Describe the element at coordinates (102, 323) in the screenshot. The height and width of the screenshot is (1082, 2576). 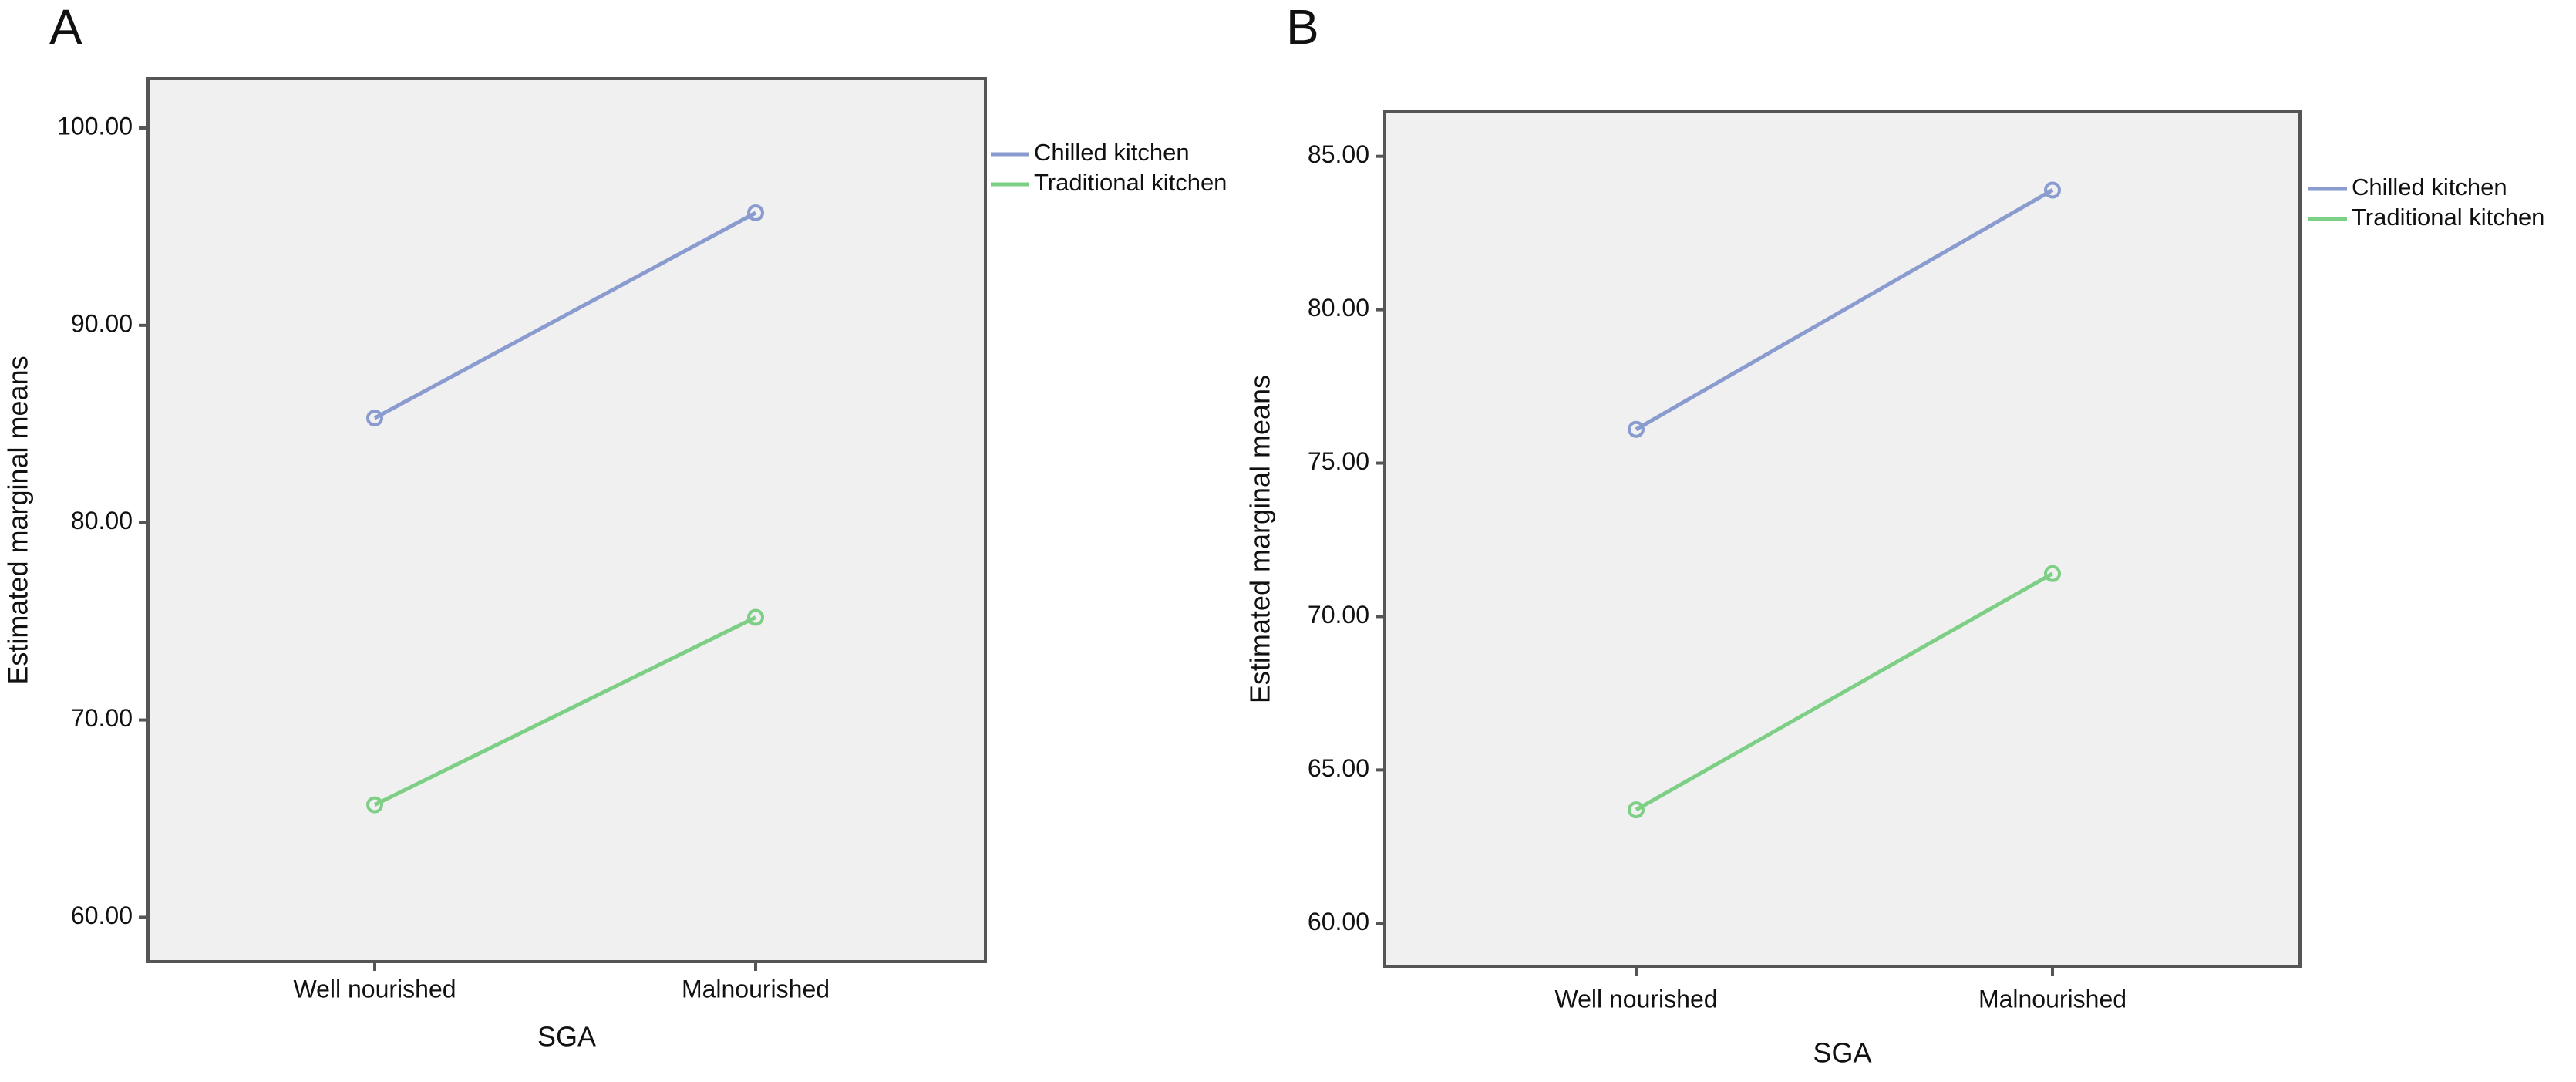
I see `y-tick-label: 90.00` at that location.